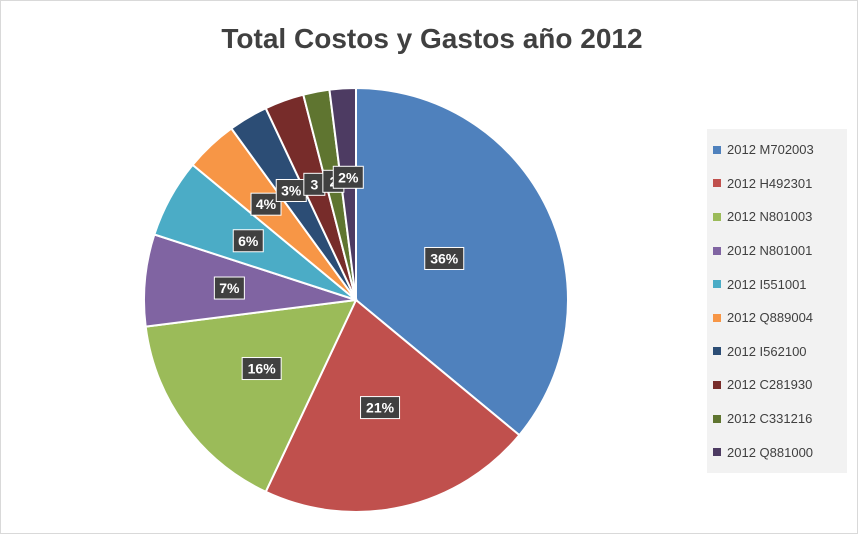  What do you see at coordinates (767, 284) in the screenshot?
I see `legend-label: 2012 I551001` at bounding box center [767, 284].